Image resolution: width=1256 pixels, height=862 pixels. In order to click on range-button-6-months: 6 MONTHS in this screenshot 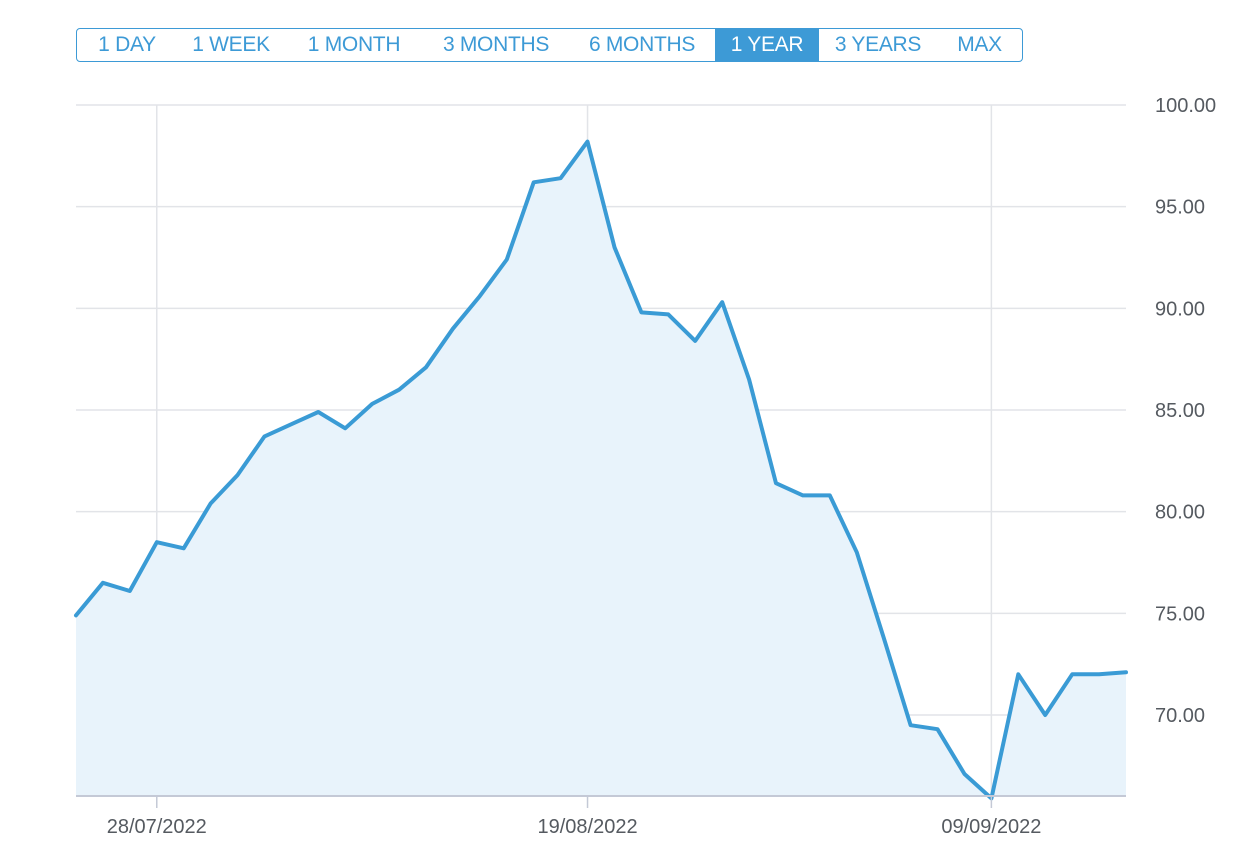, I will do `click(642, 44)`.